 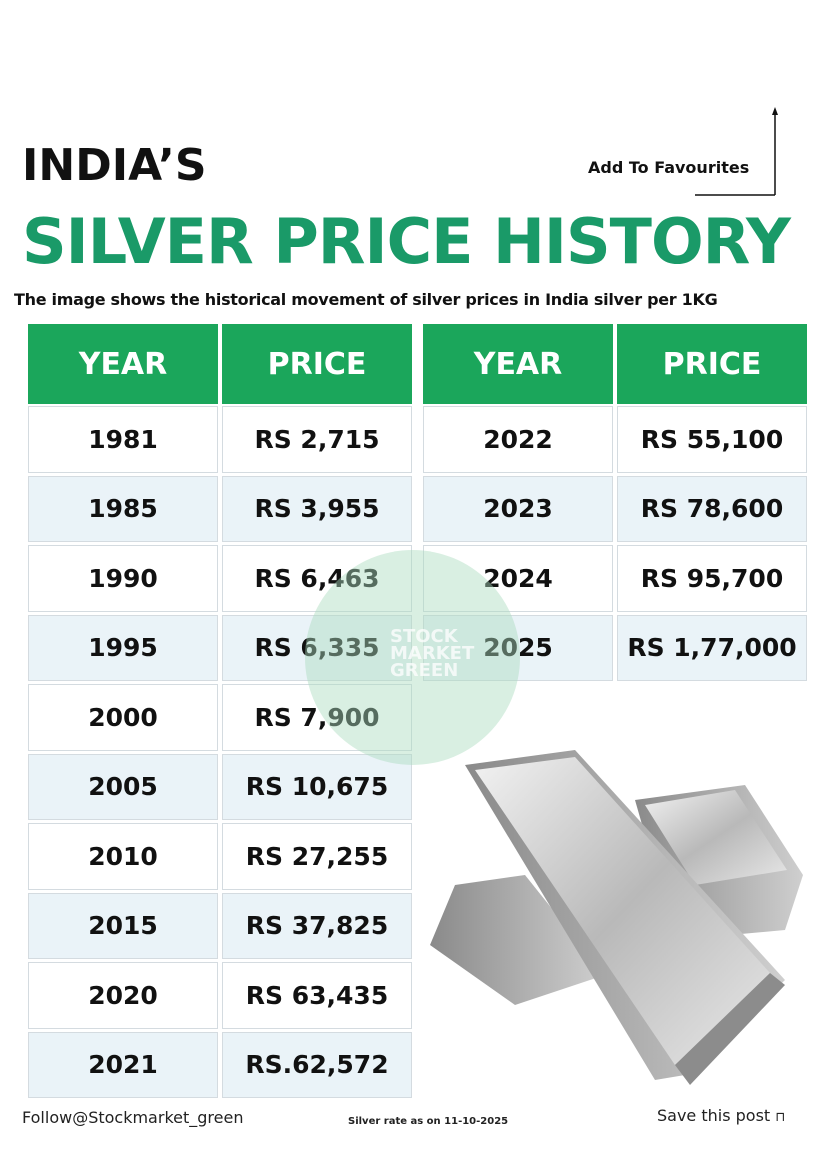 What do you see at coordinates (780, 1117) in the screenshot?
I see `bookmark-icon: ⊓` at bounding box center [780, 1117].